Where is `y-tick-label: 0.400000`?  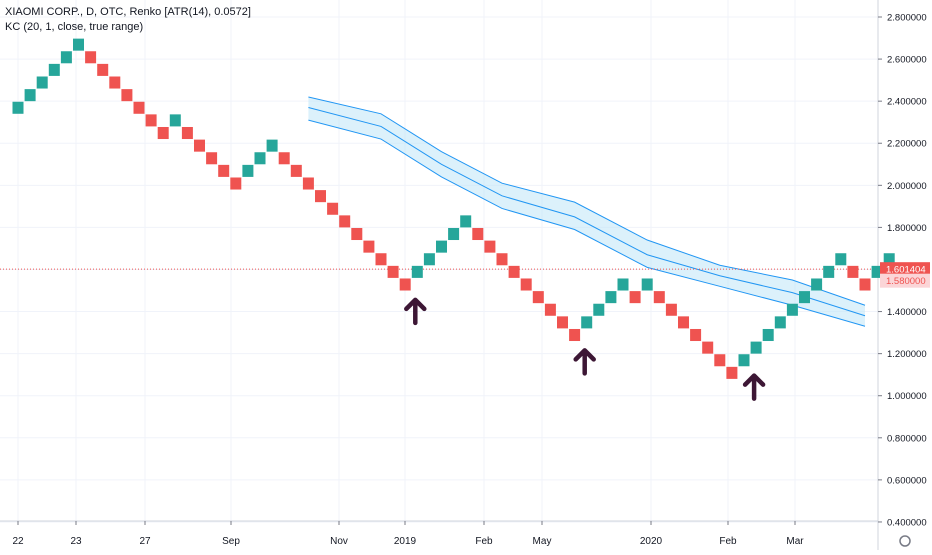
y-tick-label: 0.400000 is located at coordinates (907, 522).